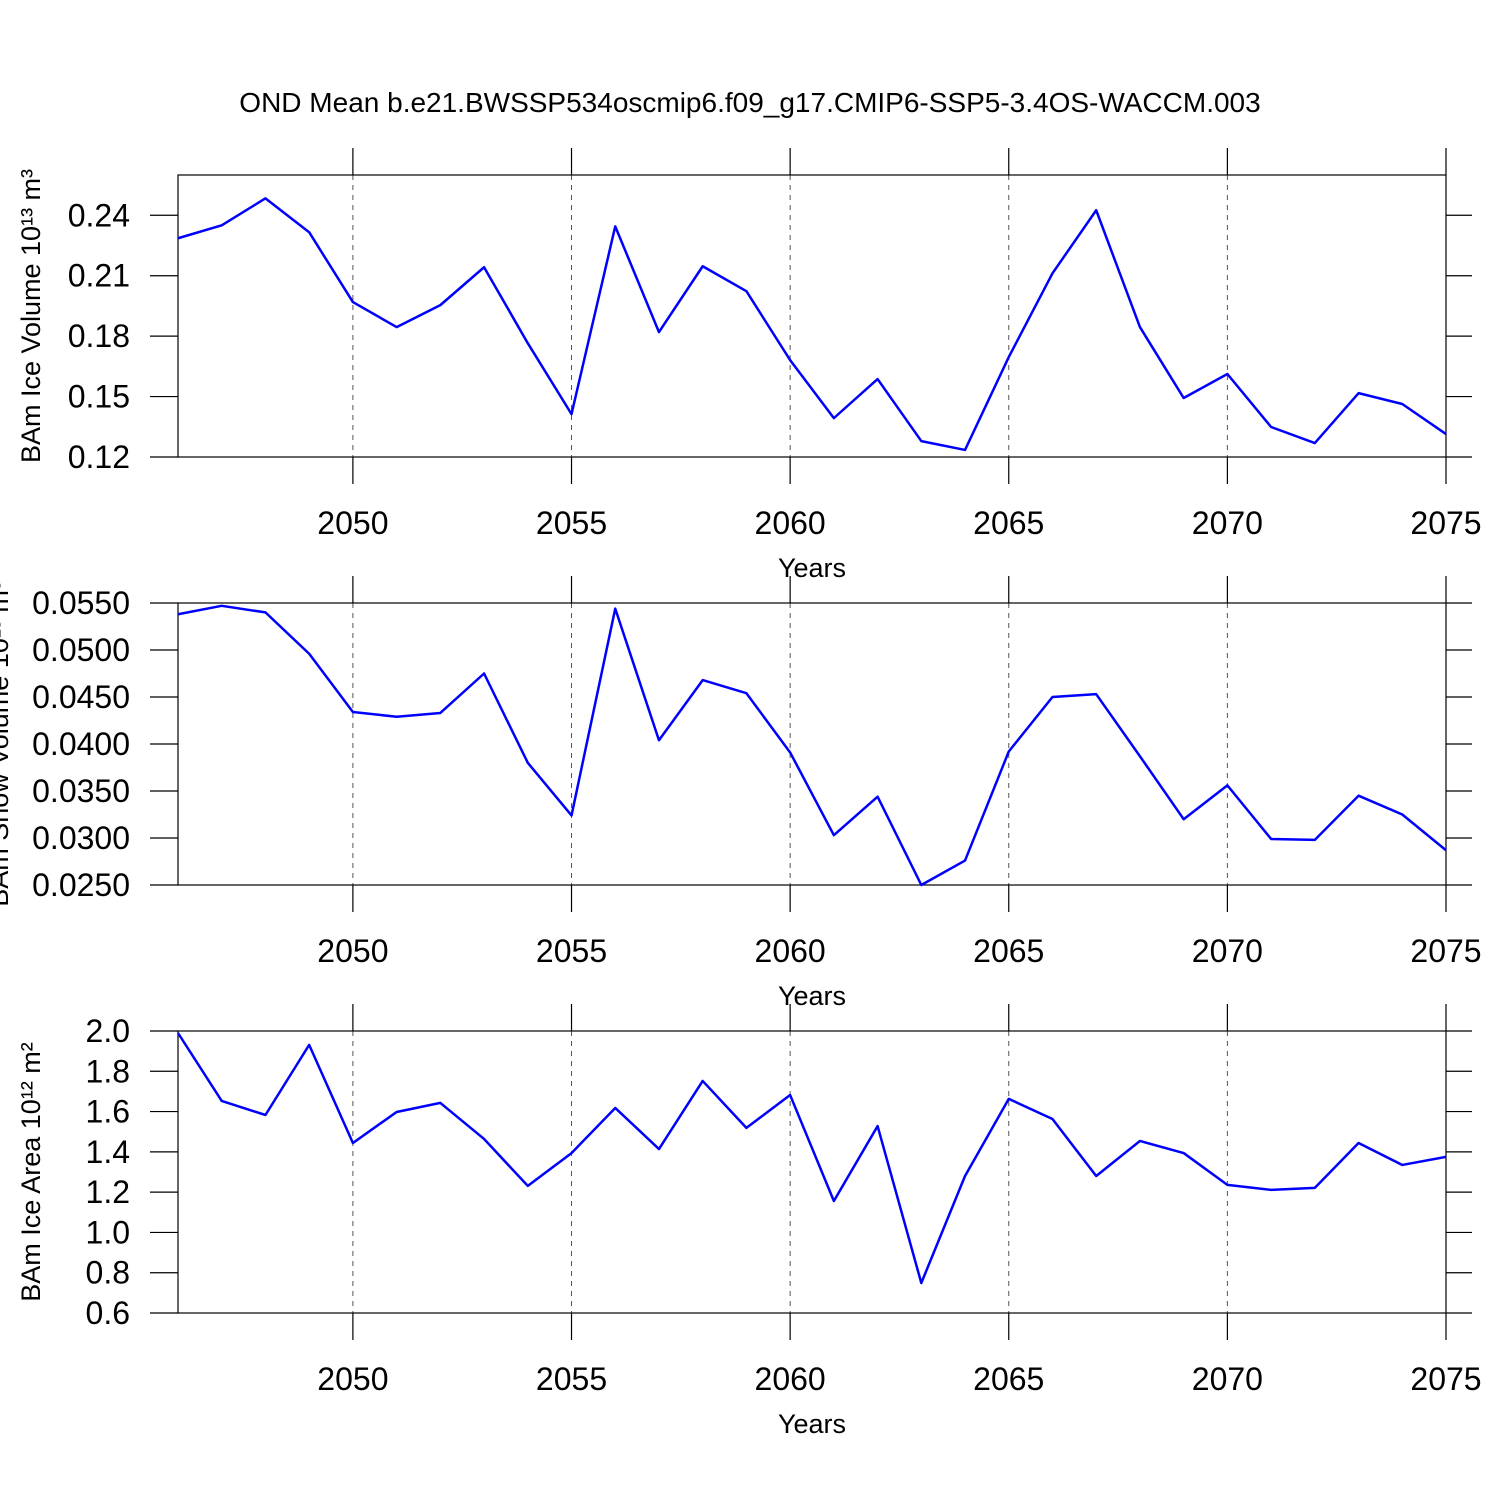 Image resolution: width=1500 pixels, height=1505 pixels. I want to click on y-tick-label: 0.0400, so click(81, 744).